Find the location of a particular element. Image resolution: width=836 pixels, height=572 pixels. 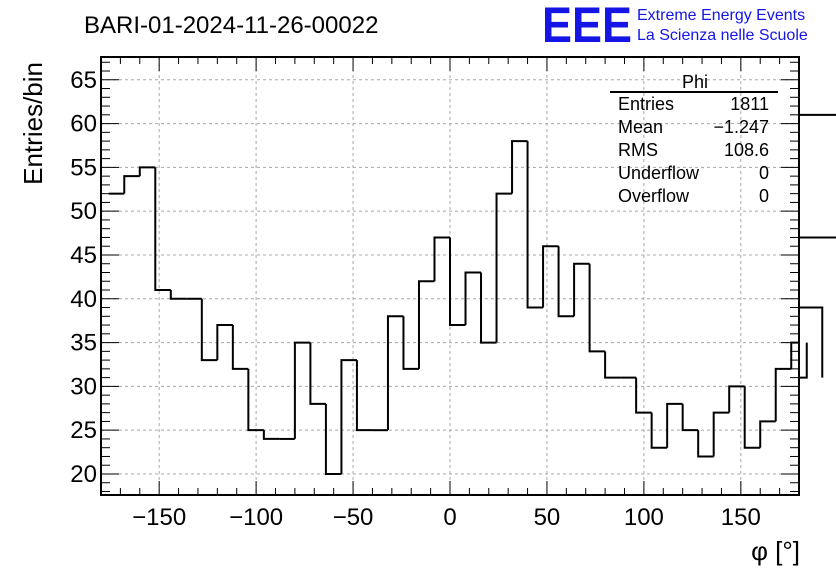

x-tick-label-4: 50 is located at coordinates (547, 517).